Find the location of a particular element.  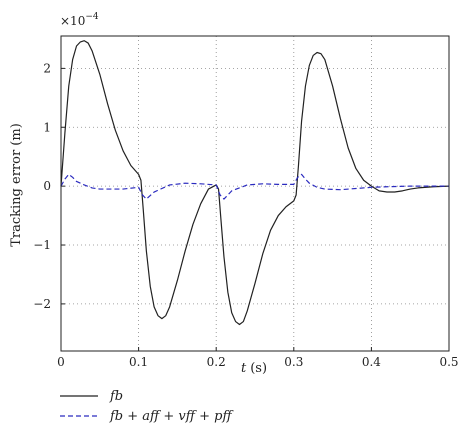

y-axis-label: Tracking error (m) is located at coordinates (16, 185).